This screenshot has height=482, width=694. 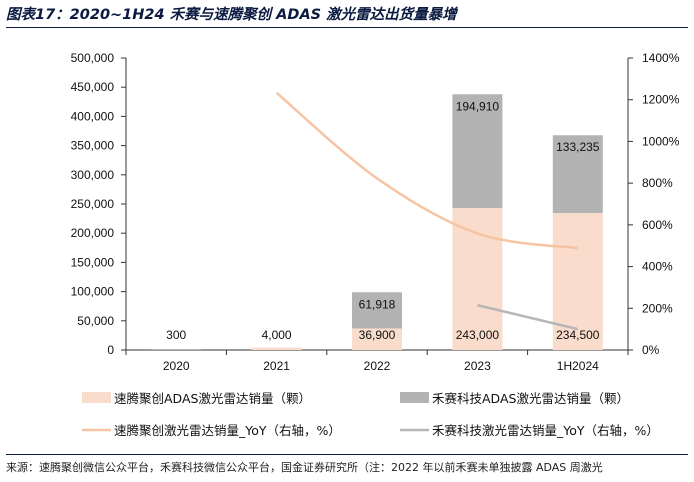 What do you see at coordinates (277, 335) in the screenshot?
I see `data-label-robosense: 4,000` at bounding box center [277, 335].